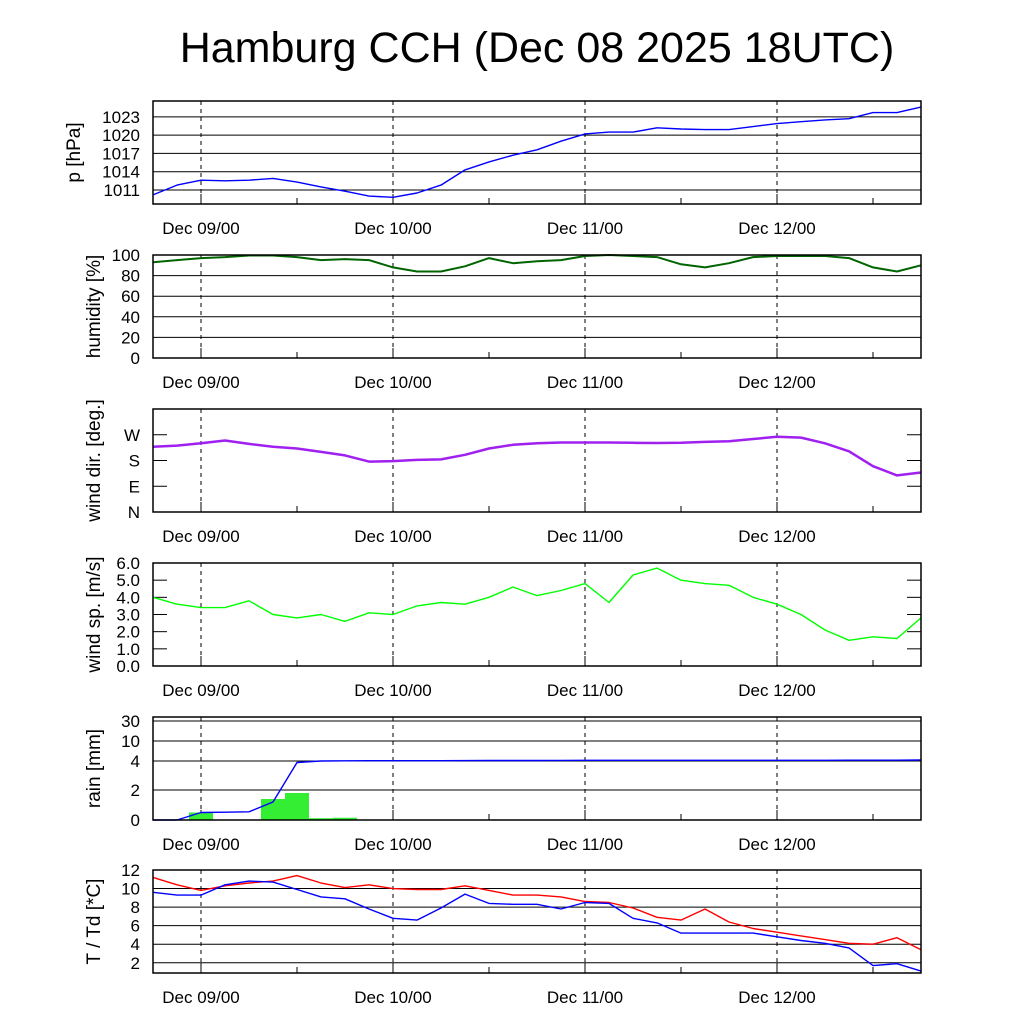 The width and height of the screenshot is (1024, 1024). What do you see at coordinates (121, 172) in the screenshot?
I see `y-tick-label: 1014` at bounding box center [121, 172].